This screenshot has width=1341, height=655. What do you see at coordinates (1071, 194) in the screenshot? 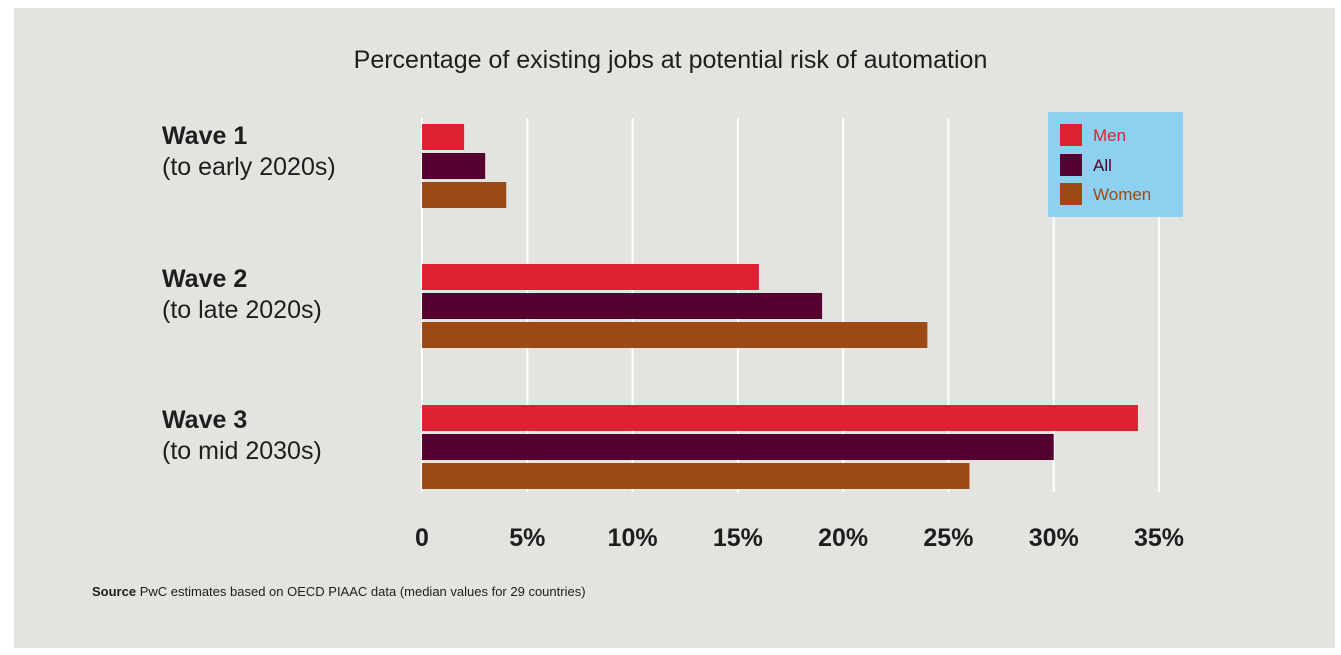
I see `legend-swatch-women` at bounding box center [1071, 194].